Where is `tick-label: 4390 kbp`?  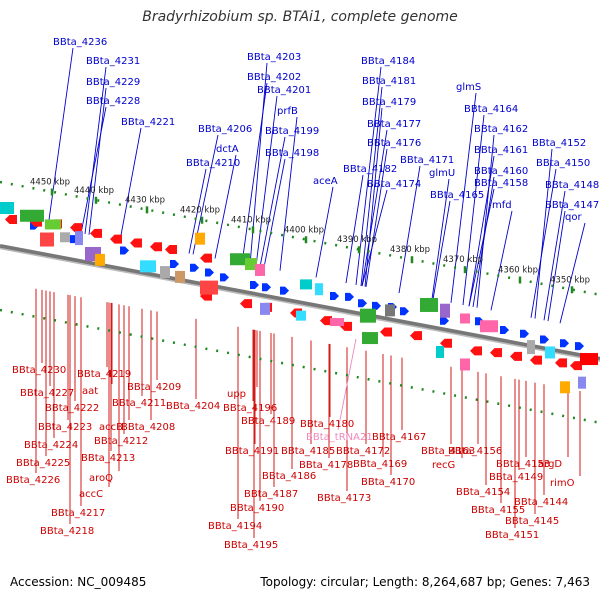
tick-label: 4390 kbp is located at coordinates (357, 240).